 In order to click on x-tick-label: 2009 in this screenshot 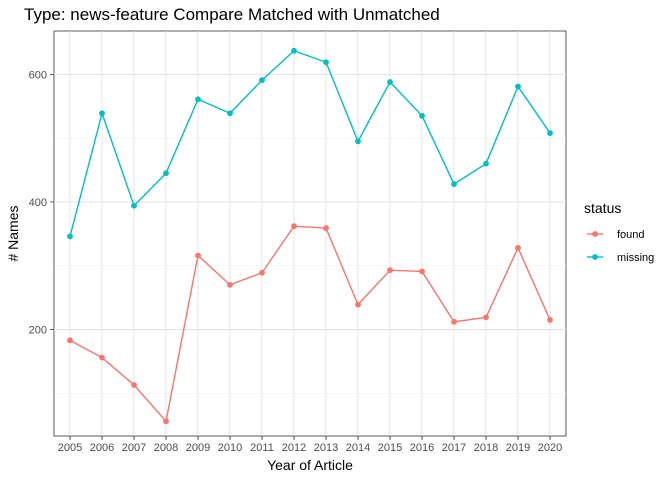, I will do `click(198, 448)`.